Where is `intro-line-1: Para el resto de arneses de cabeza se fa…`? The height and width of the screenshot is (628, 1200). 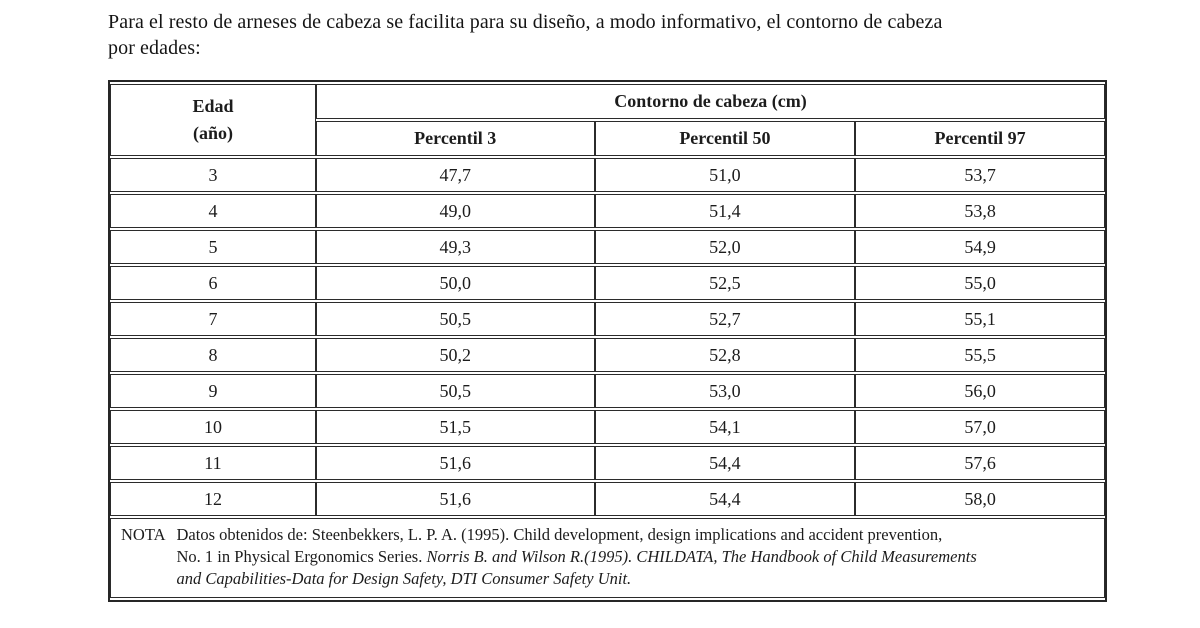 intro-line-1: Para el resto de arneses de cabeza se fa… is located at coordinates (525, 22).